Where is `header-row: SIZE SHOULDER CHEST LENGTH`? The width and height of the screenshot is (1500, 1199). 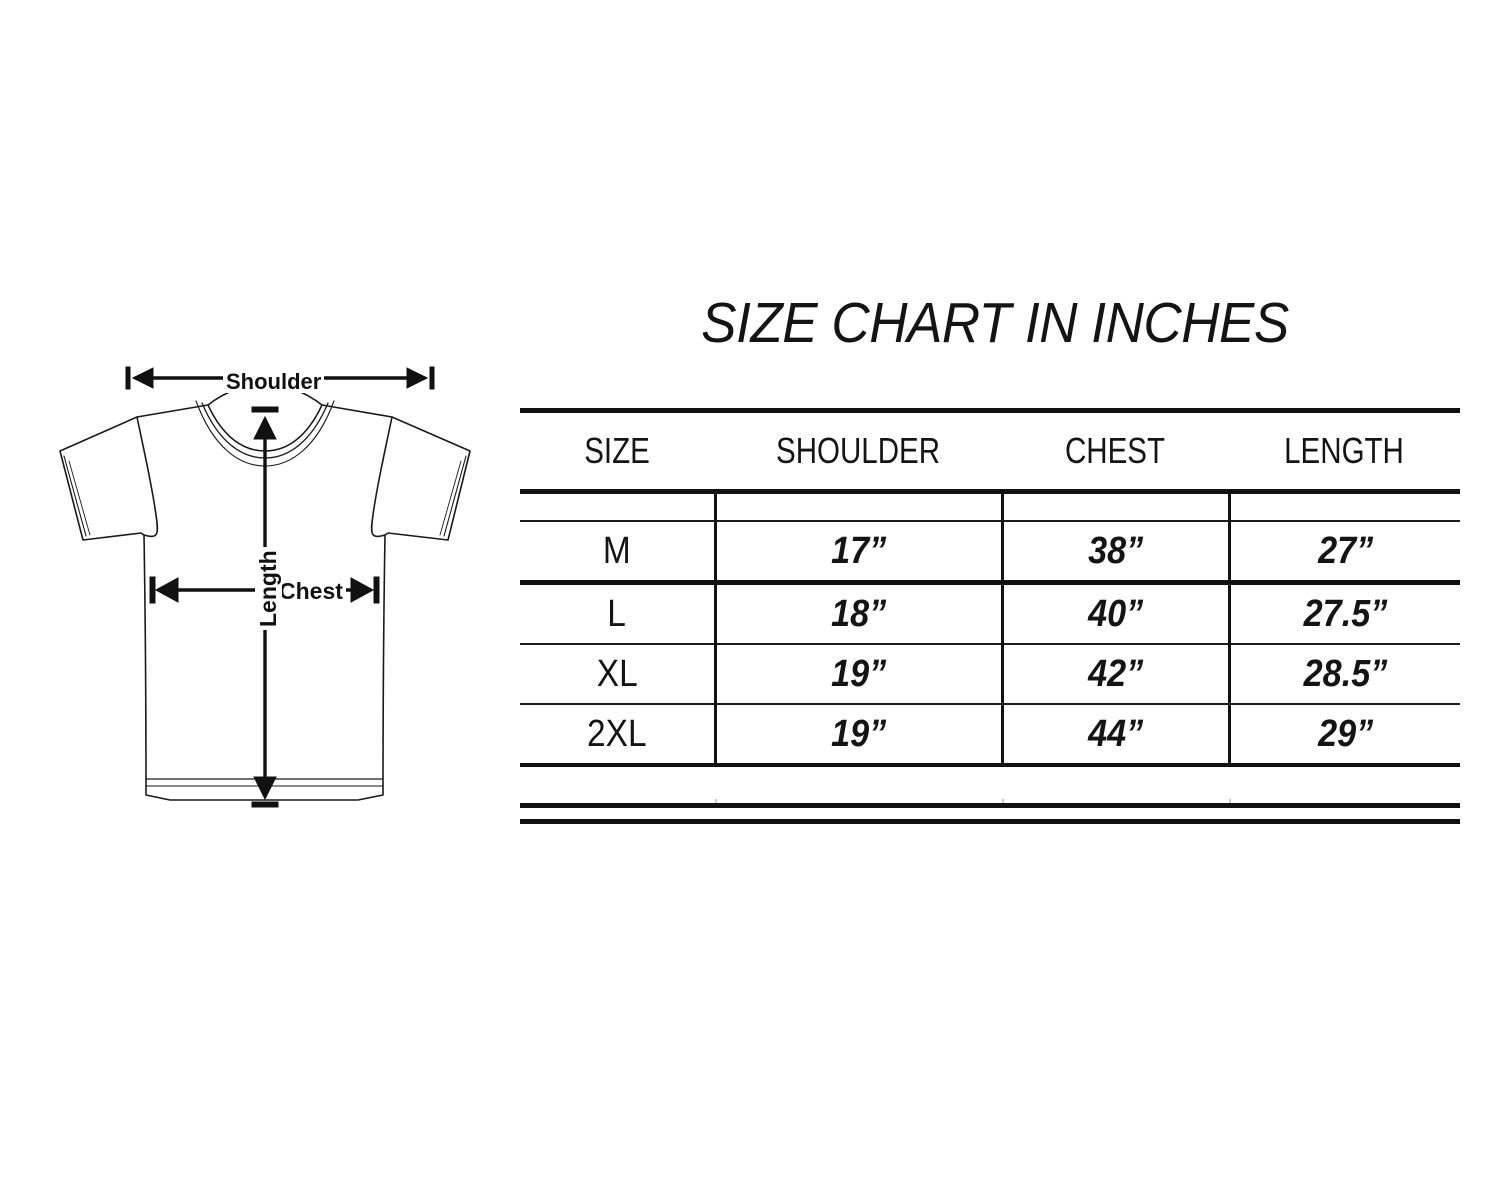
header-row: SIZE SHOULDER CHEST LENGTH is located at coordinates (990, 451).